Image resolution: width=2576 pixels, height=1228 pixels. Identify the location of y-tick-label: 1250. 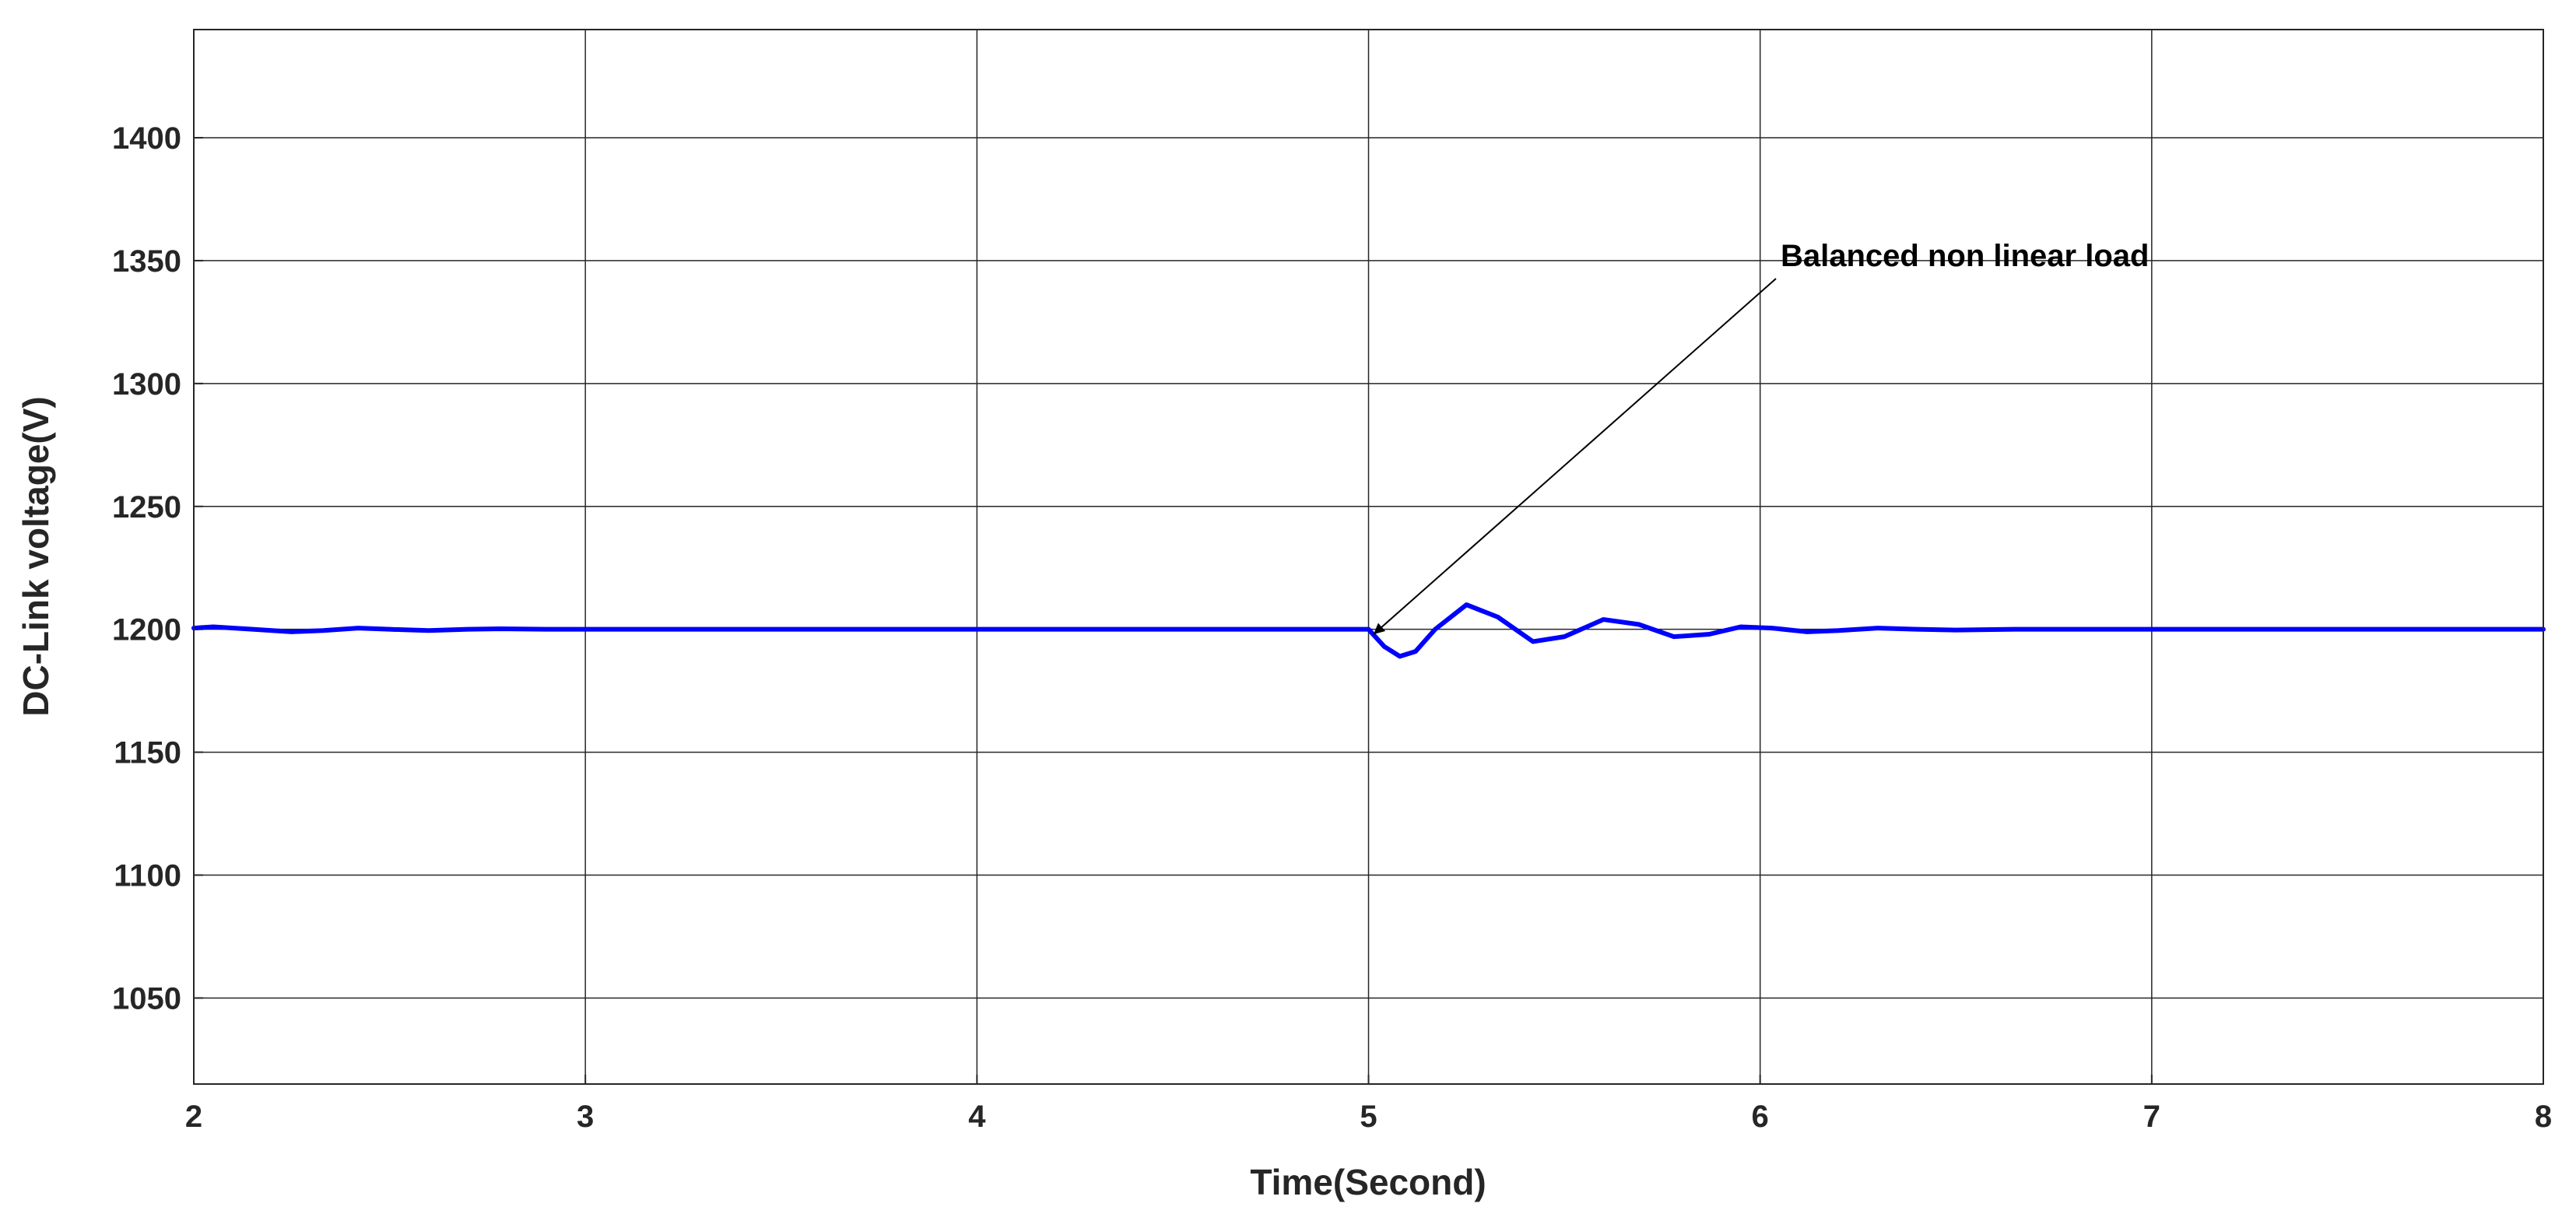
(147, 507).